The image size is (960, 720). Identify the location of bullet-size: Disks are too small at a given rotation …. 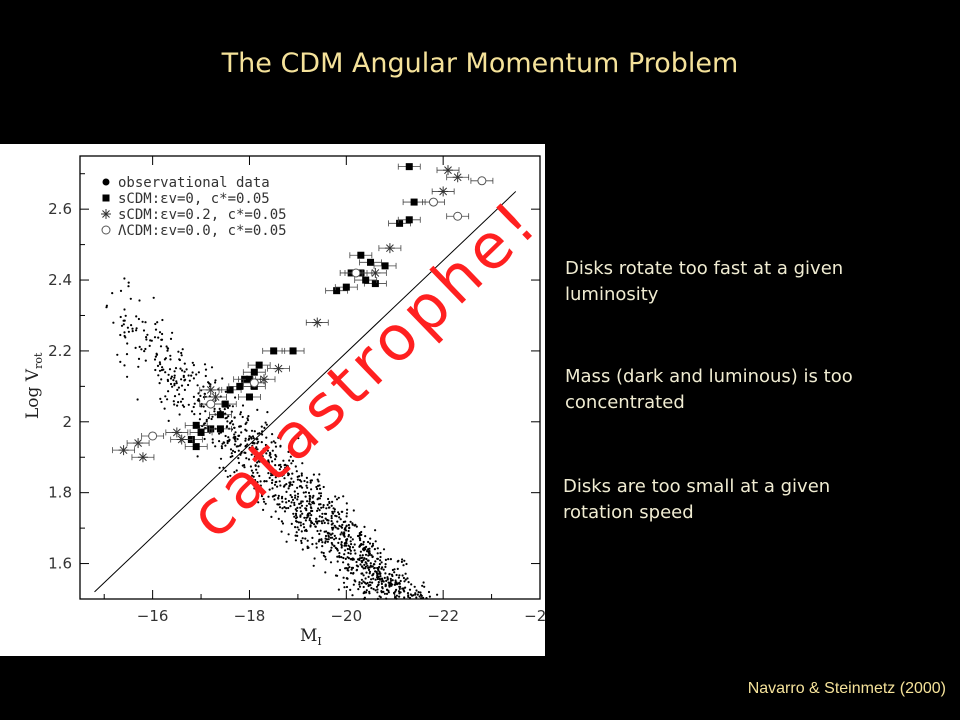
(697, 499).